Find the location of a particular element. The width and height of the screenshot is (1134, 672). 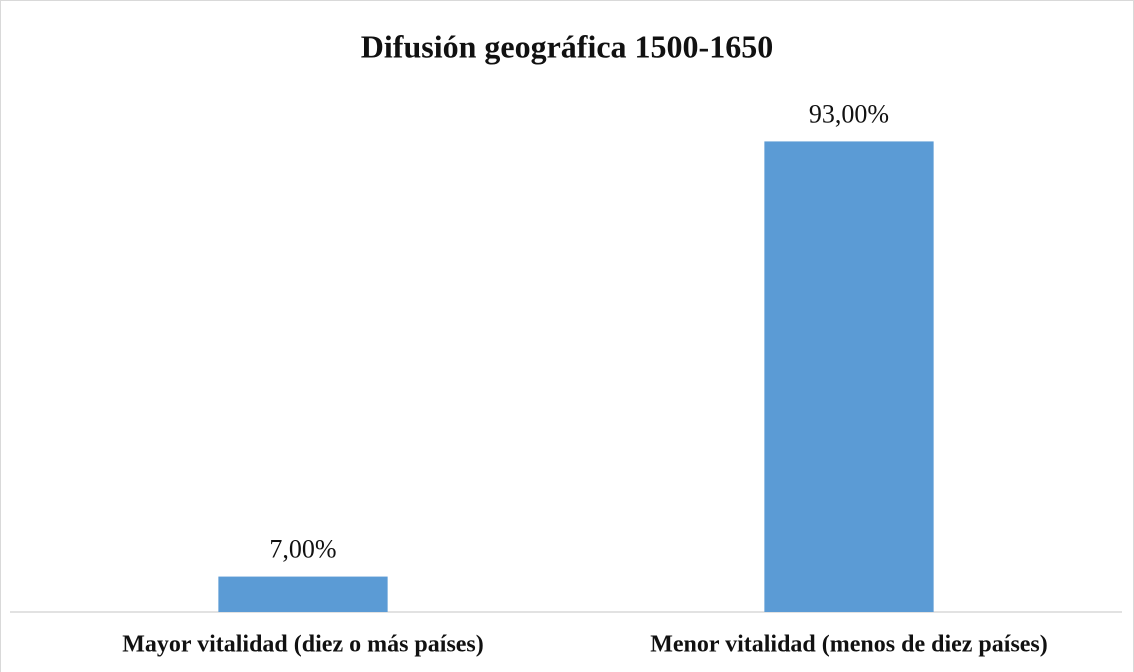

x-tick-label: Mayor vitalidad (diez o más países) is located at coordinates (303, 645).